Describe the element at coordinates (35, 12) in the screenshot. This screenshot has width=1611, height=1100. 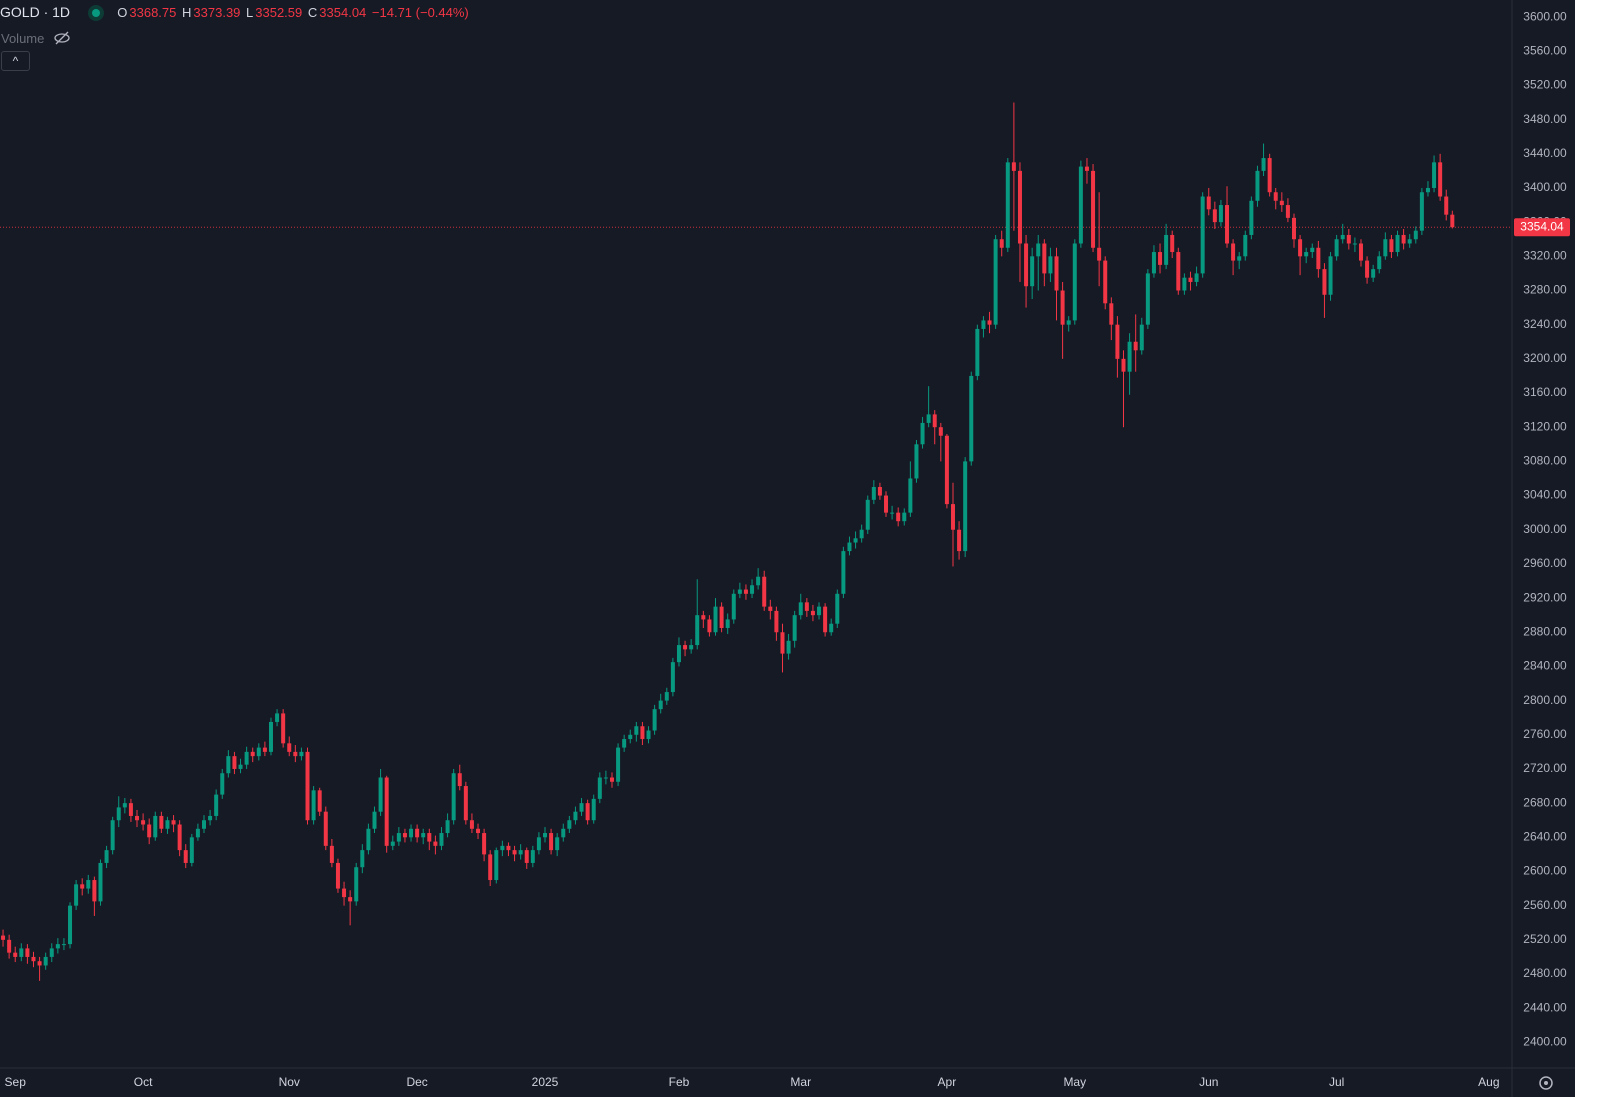
I see `symbol: GOLD · 1D` at that location.